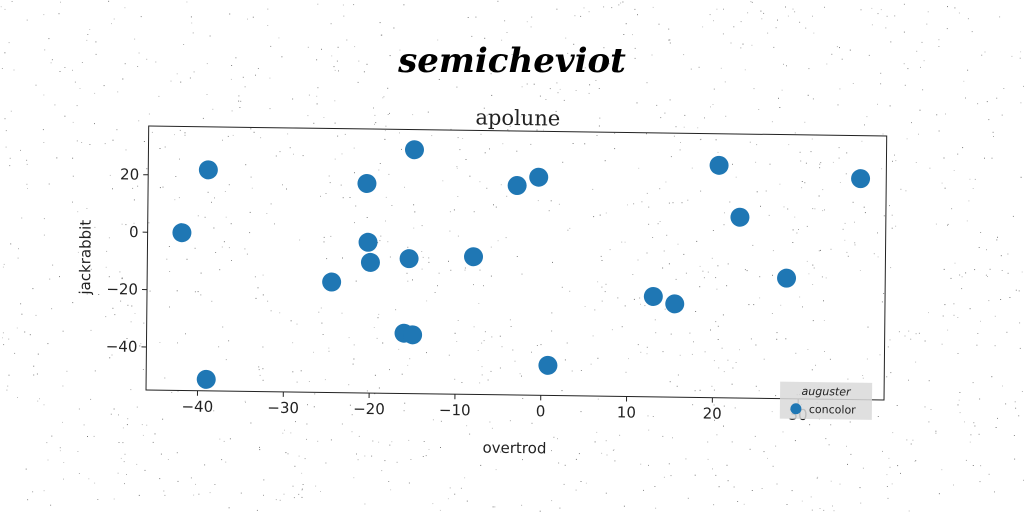 Image resolution: width=1024 pixels, height=512 pixels. Describe the element at coordinates (122, 289) in the screenshot. I see `y-tick-label: −20` at that location.